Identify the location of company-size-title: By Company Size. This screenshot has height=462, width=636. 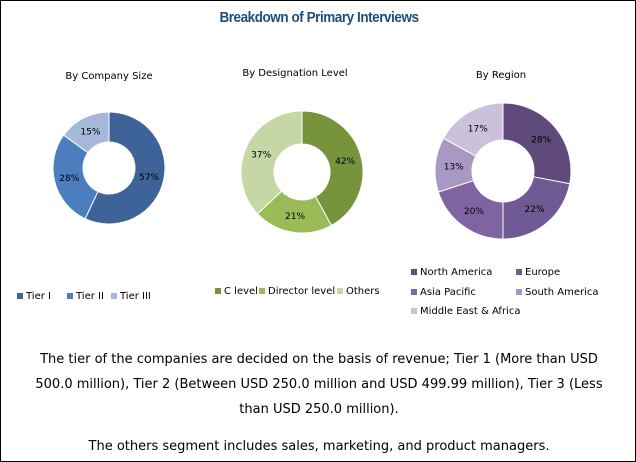
(109, 76).